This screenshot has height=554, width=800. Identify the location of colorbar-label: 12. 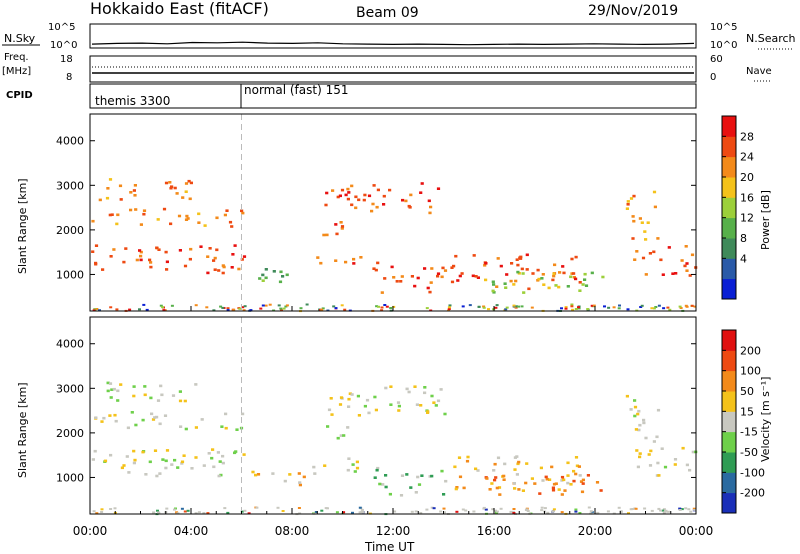
(747, 218).